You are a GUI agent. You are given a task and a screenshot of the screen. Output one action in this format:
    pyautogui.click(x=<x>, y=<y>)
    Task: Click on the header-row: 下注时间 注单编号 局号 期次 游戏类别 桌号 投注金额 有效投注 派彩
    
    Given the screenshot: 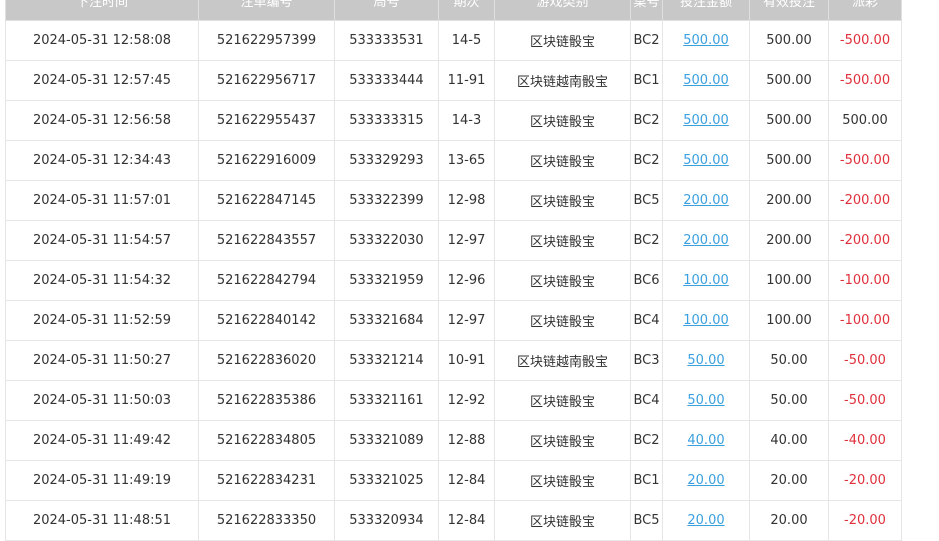 What is the action you would take?
    pyautogui.click(x=453, y=10)
    